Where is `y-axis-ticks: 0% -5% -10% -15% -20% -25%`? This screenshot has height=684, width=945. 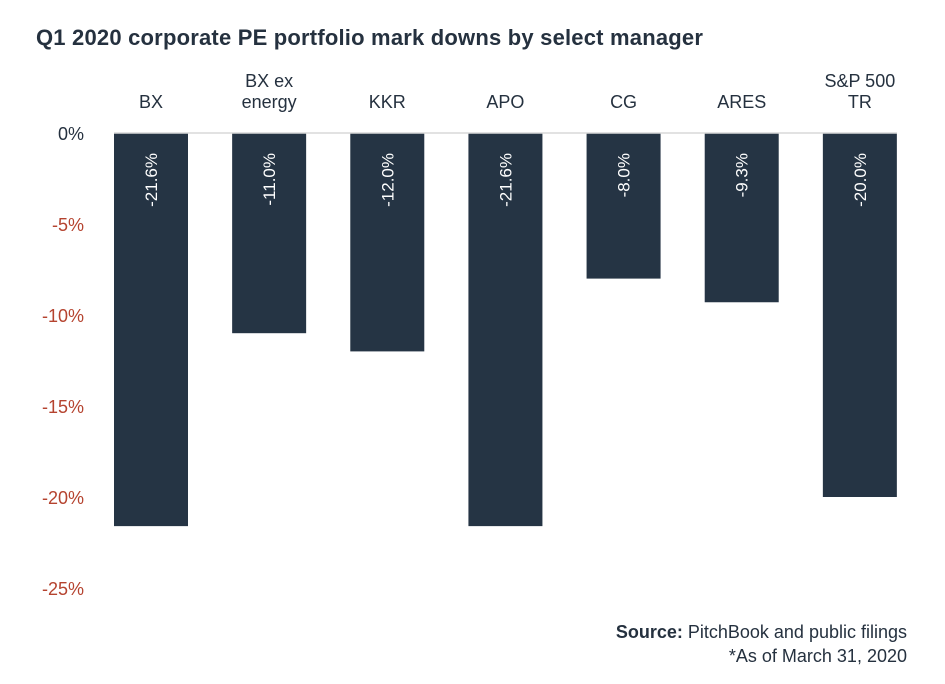
y-axis-ticks: 0% -5% -10% -15% -20% -25% is located at coordinates (63, 361).